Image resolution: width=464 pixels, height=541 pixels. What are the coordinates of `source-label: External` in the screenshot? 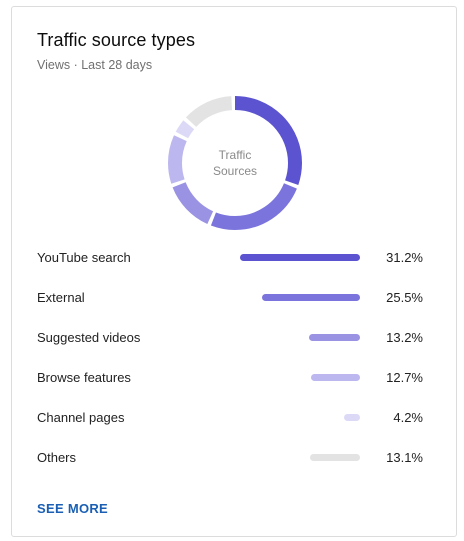 It's located at (61, 297).